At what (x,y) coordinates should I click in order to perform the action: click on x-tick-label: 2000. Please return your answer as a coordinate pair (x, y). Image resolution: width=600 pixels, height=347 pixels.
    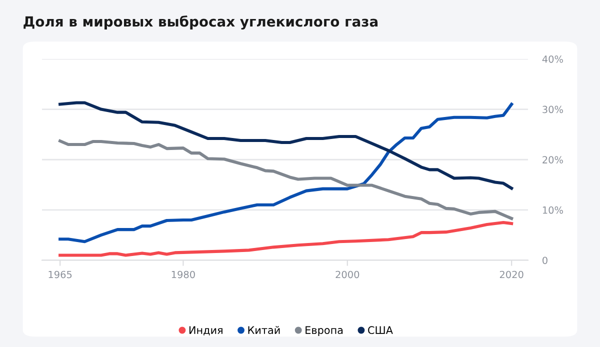
    Looking at the image, I should click on (348, 274).